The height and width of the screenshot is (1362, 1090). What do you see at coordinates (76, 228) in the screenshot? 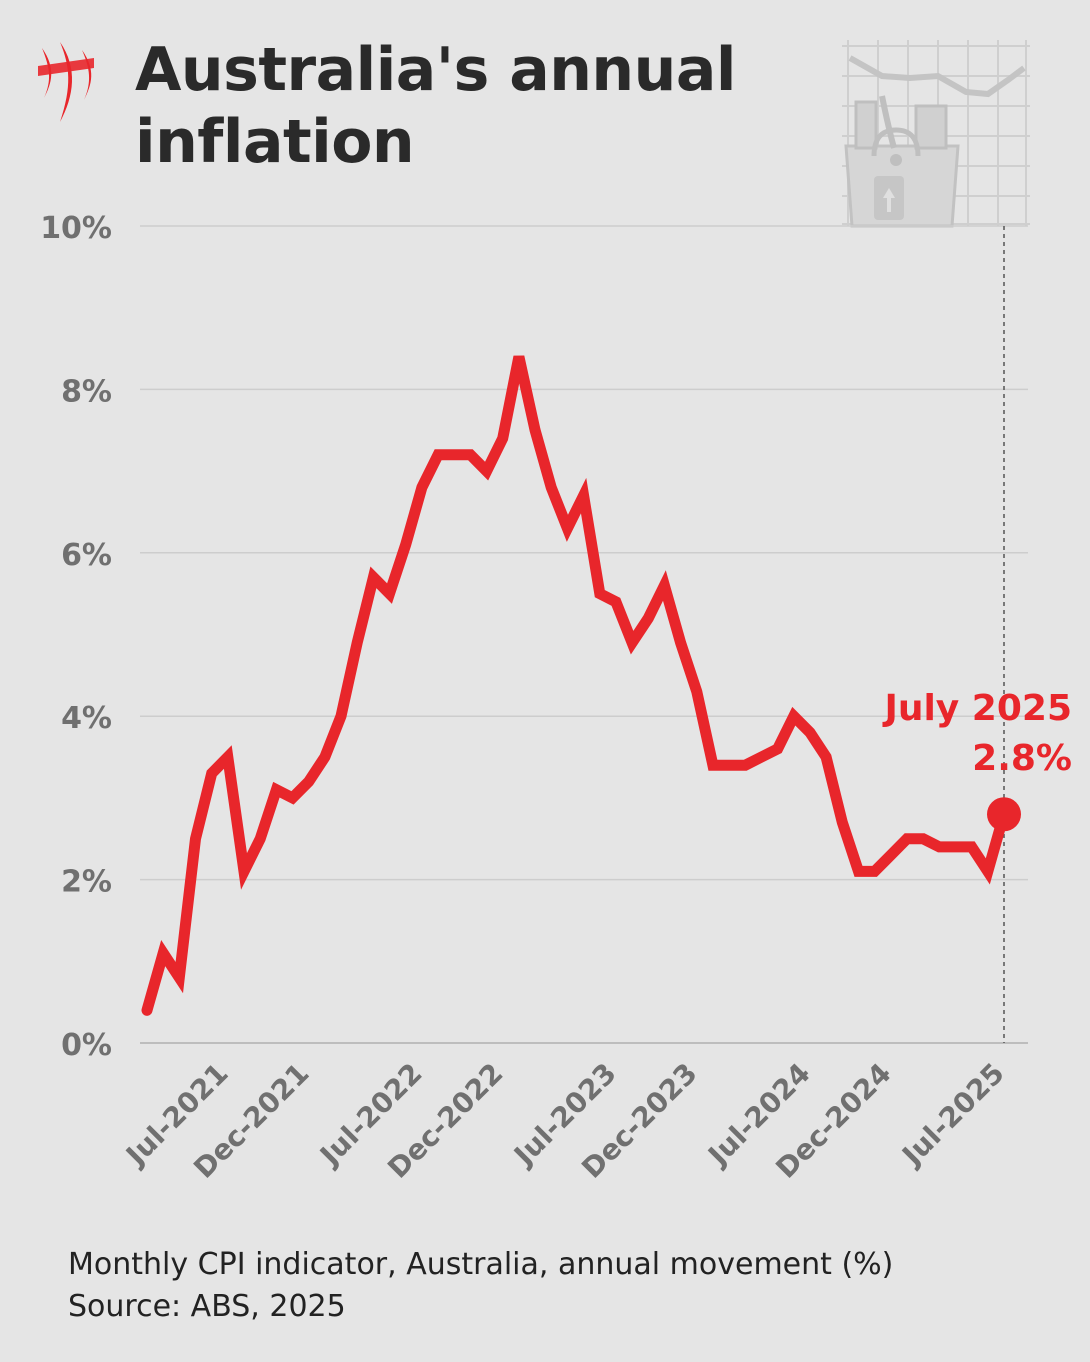
I see `y-tick-label: 10%` at bounding box center [76, 228].